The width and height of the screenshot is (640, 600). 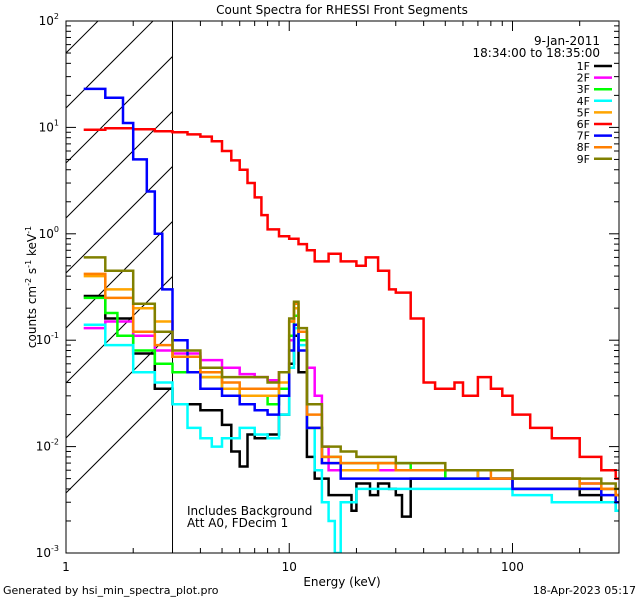 What do you see at coordinates (249, 511) in the screenshot?
I see `annotation-background: Includes Background` at bounding box center [249, 511].